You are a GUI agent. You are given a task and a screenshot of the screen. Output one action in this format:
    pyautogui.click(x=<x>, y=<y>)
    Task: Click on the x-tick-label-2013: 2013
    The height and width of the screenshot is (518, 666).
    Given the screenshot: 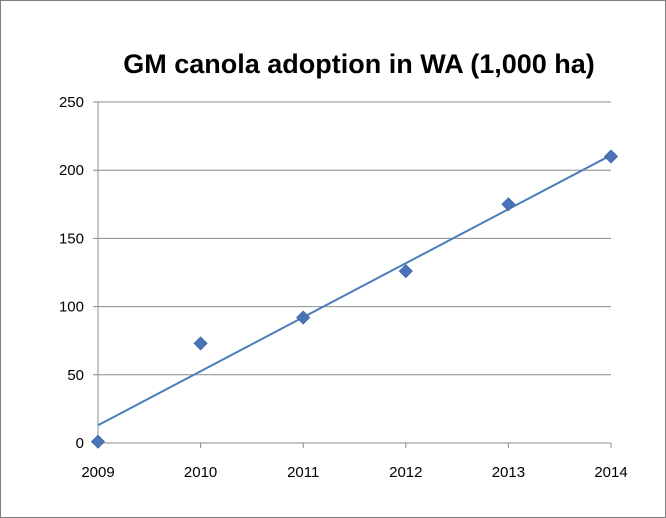 What is the action you would take?
    pyautogui.click(x=508, y=472)
    